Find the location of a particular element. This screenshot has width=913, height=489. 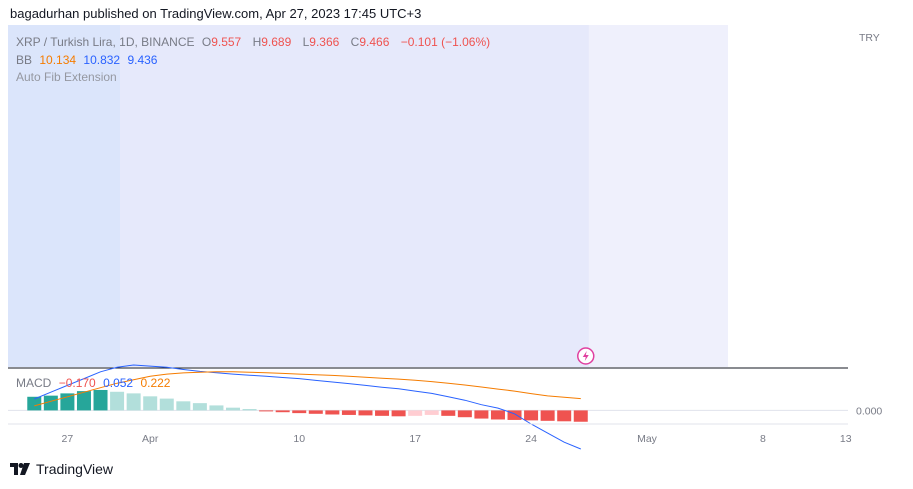

price-change: −0.101 (−1.06%) is located at coordinates (445, 42).